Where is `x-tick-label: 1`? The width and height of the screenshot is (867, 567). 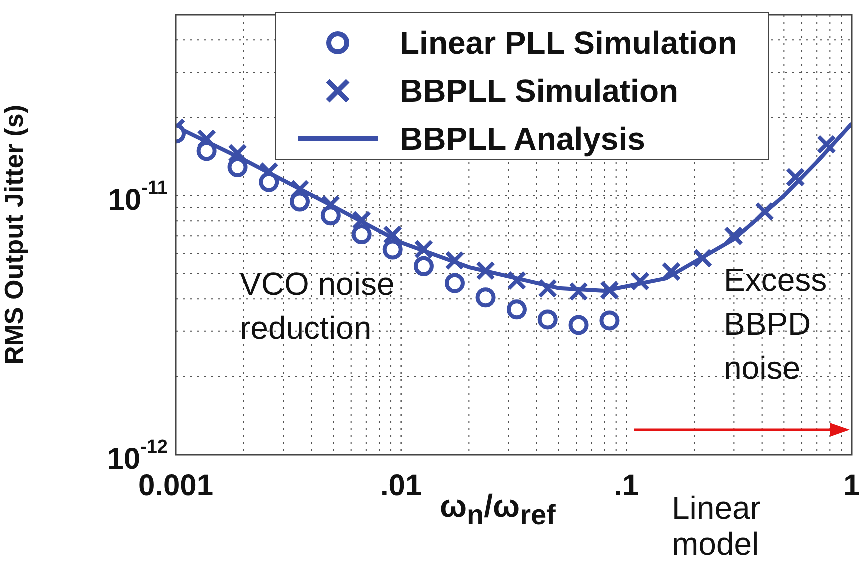 x-tick-label: 1 is located at coordinates (852, 485).